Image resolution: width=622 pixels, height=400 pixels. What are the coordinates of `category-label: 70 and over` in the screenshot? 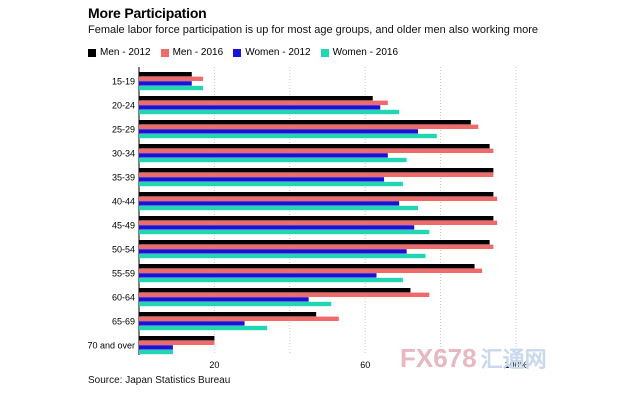 It's located at (111, 346).